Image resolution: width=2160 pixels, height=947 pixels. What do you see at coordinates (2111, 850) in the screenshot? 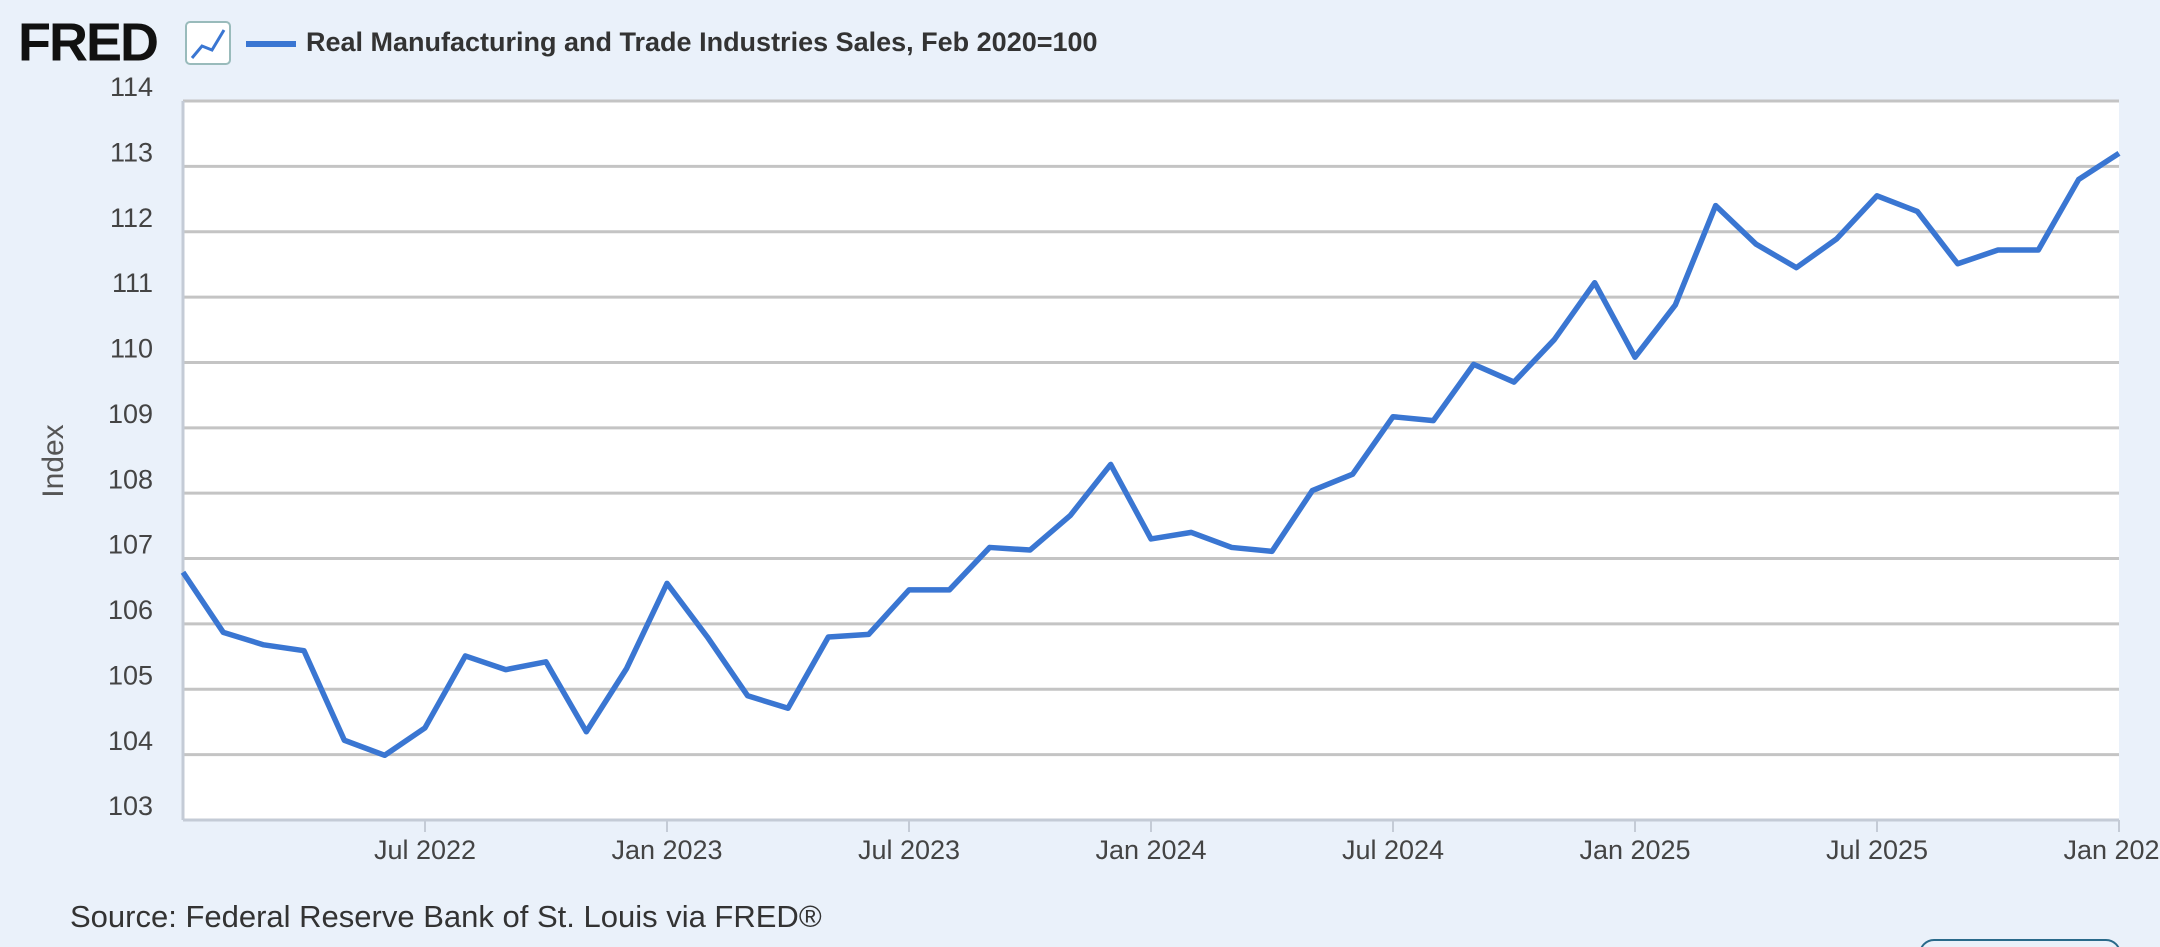
I see `x-tick-label: Jan 2026` at bounding box center [2111, 850].